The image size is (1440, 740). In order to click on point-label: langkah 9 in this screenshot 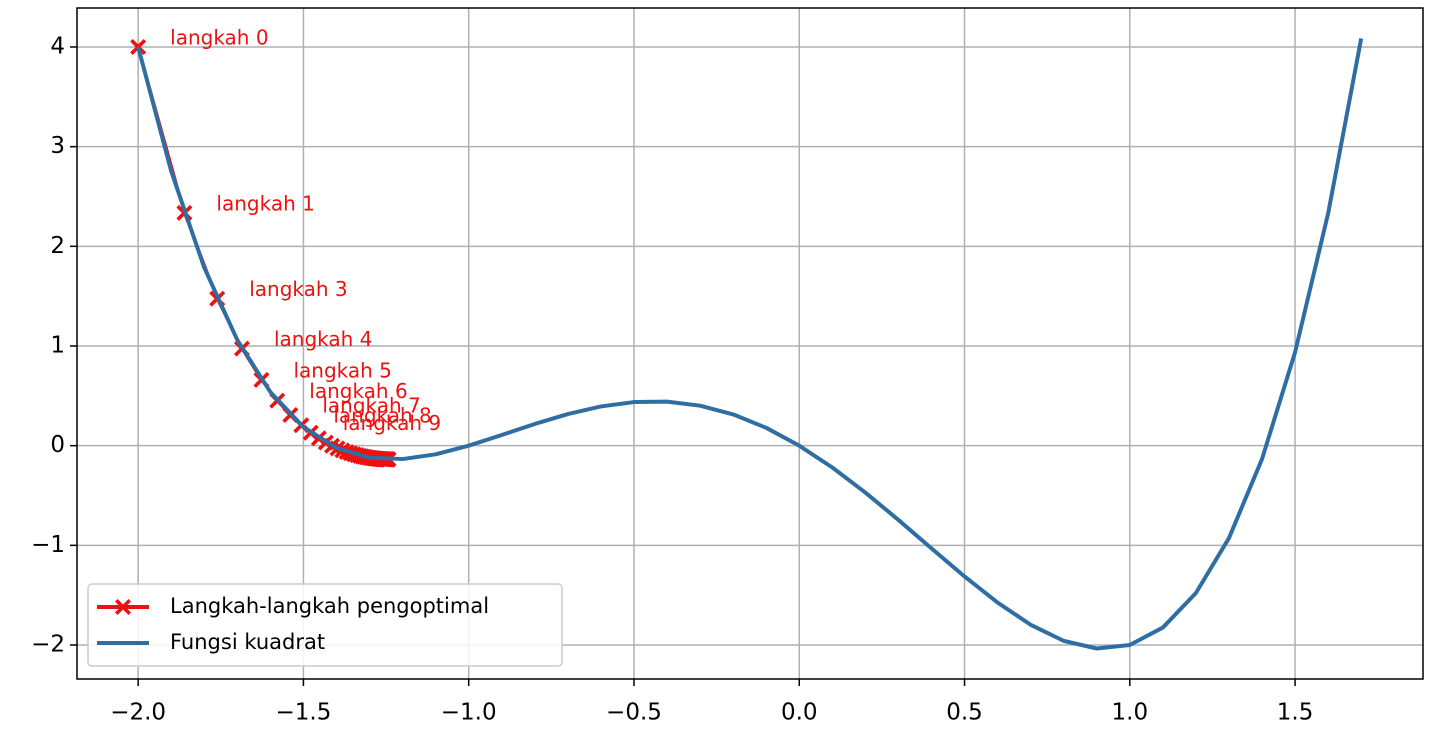, I will do `click(392, 423)`.